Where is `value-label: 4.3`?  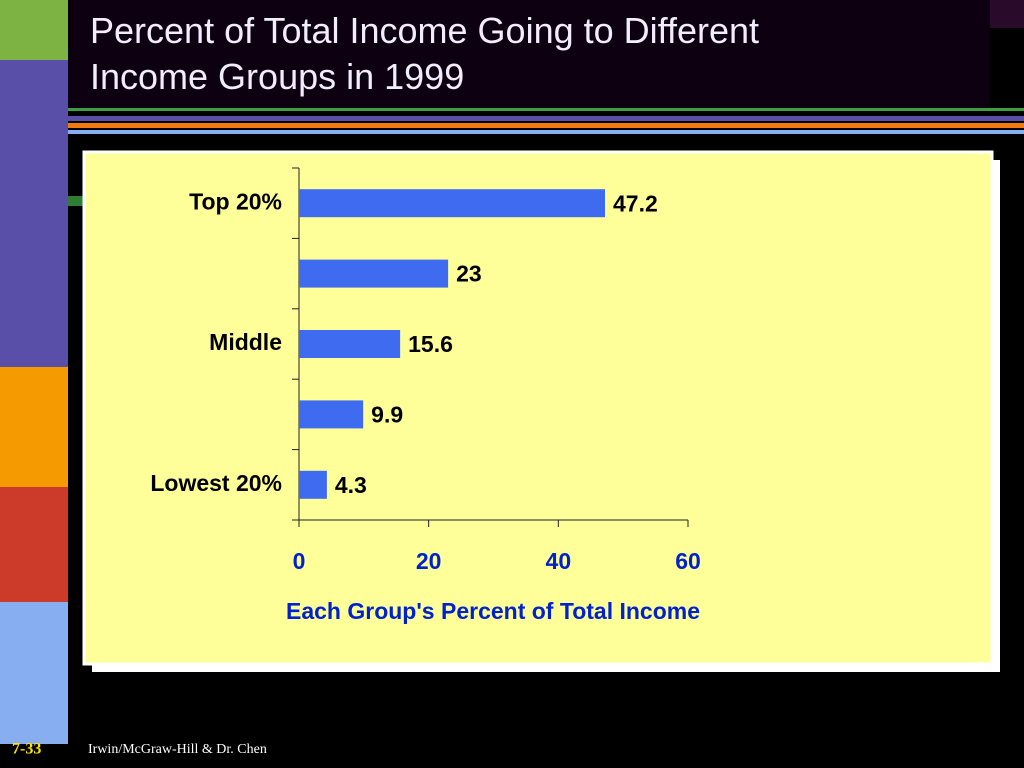 value-label: 4.3 is located at coordinates (351, 485).